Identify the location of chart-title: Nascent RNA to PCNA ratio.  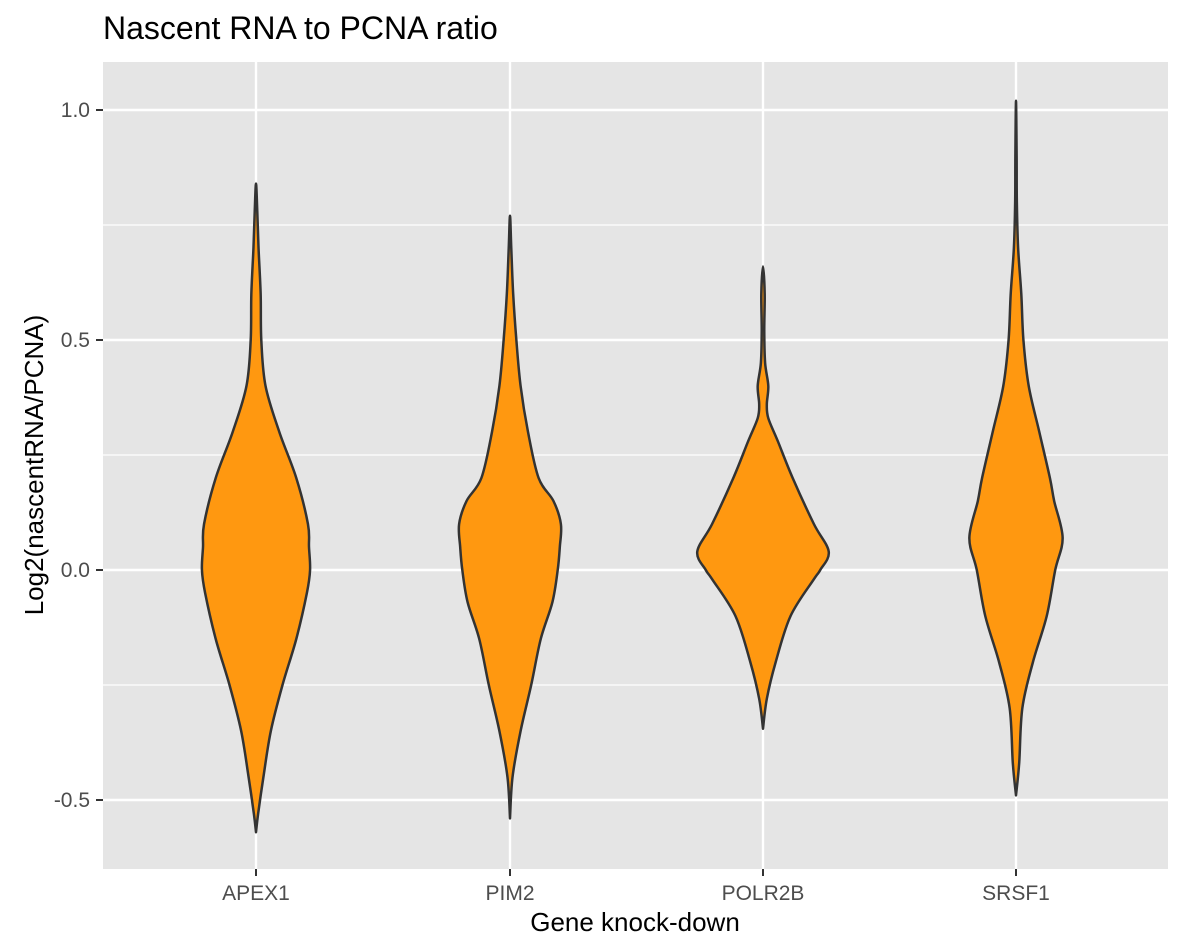
(300, 28).